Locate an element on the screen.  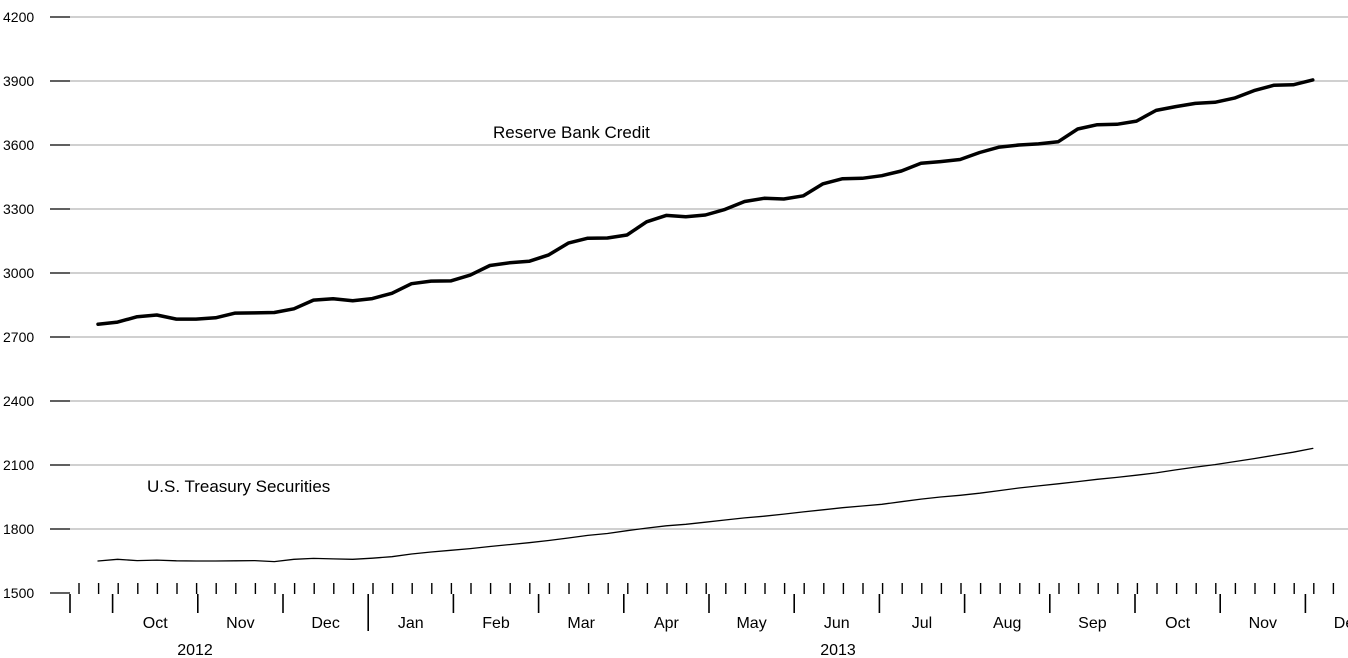
month-label: Jun is located at coordinates (837, 623).